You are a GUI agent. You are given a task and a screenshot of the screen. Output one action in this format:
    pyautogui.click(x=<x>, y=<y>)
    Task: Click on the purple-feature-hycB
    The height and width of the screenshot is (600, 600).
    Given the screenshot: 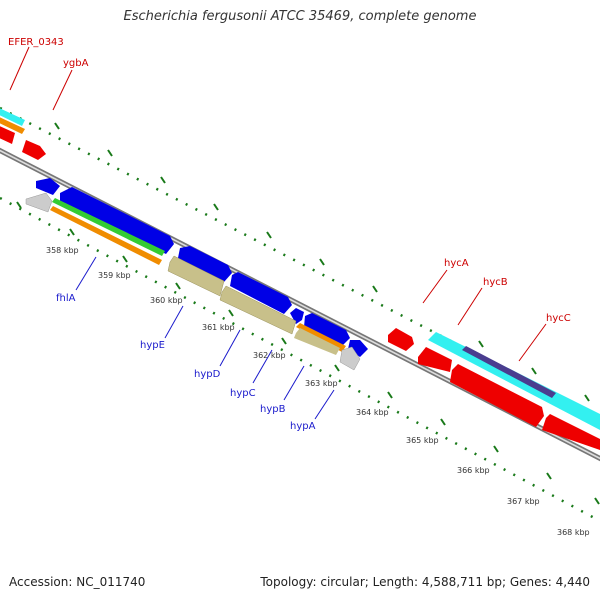 What is the action you would take?
    pyautogui.click(x=509, y=372)
    